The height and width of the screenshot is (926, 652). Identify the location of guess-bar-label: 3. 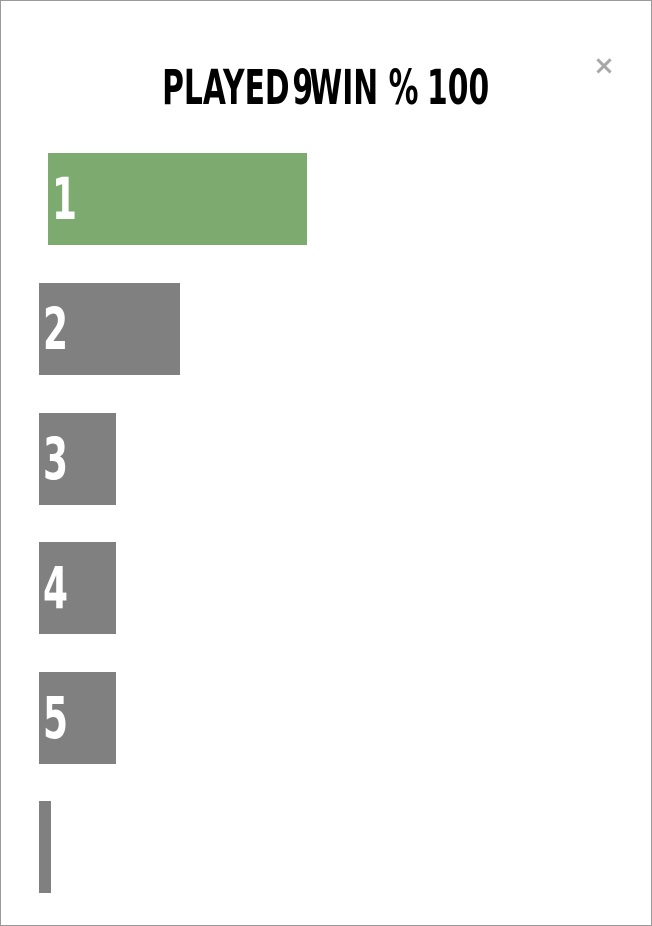
(56, 459).